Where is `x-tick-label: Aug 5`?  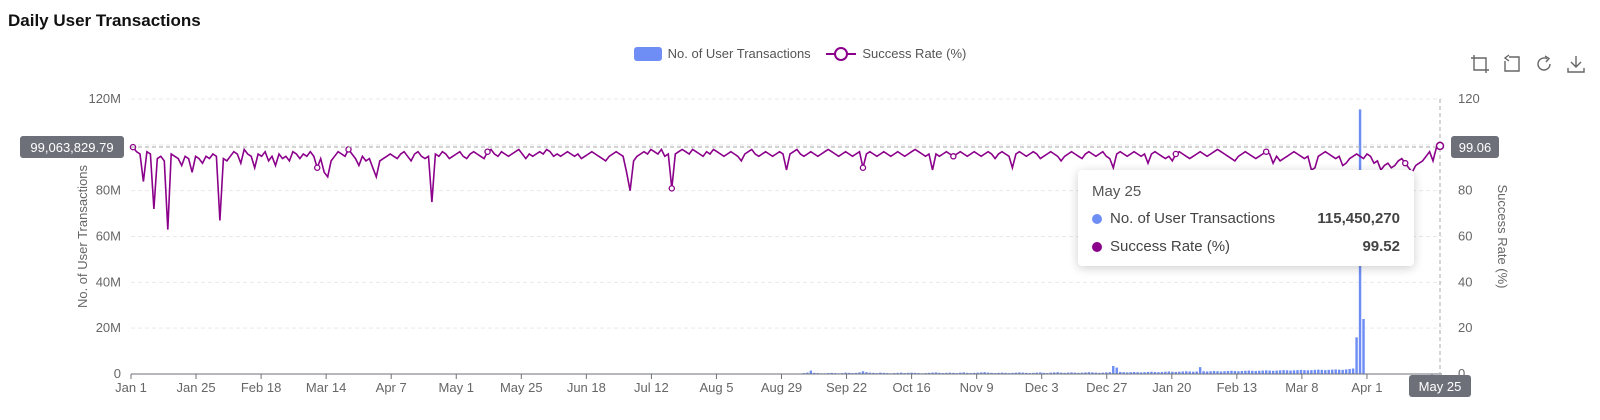
x-tick-label: Aug 5 is located at coordinates (716, 387).